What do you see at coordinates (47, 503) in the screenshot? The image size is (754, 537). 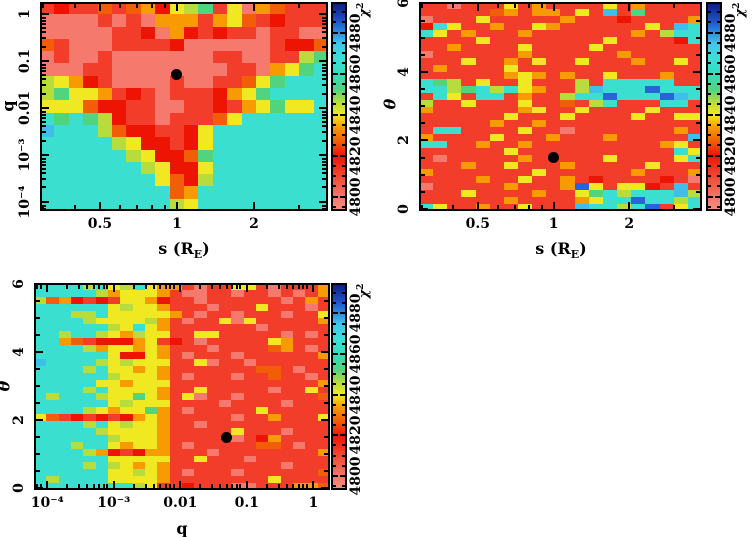 I see `x-tick-label: 10⁻⁴` at bounding box center [47, 503].